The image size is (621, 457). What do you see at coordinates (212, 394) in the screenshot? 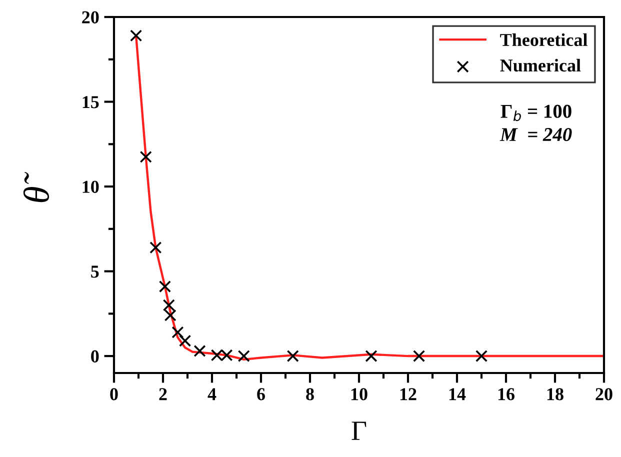
I see `x-tick-label: 4` at bounding box center [212, 394].